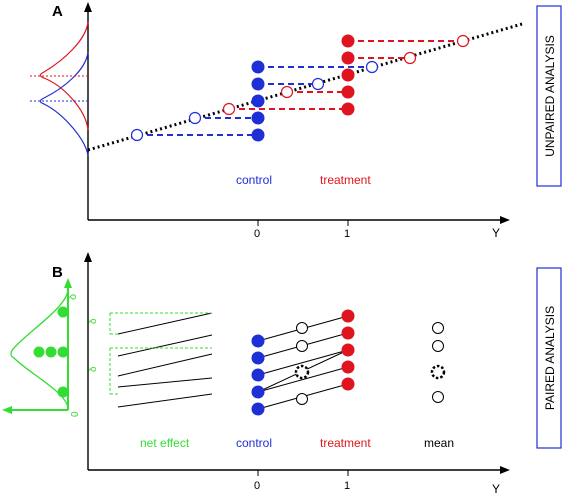 This screenshot has height=500, width=568. Describe the element at coordinates (88, 7) in the screenshot. I see `panel-a-vertical-arrow-icon` at that location.